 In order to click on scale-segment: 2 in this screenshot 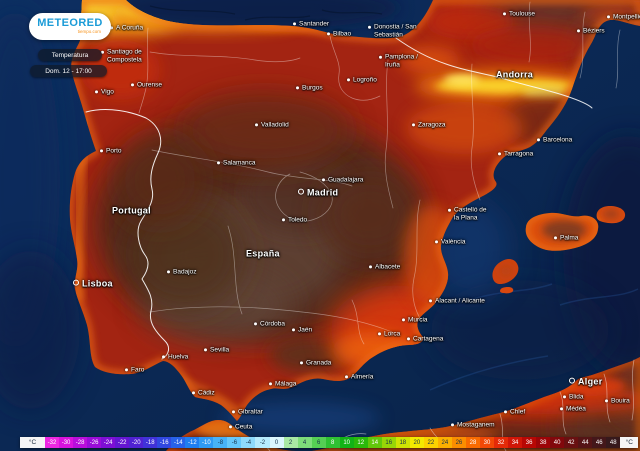, I will do `click(290, 442)`.